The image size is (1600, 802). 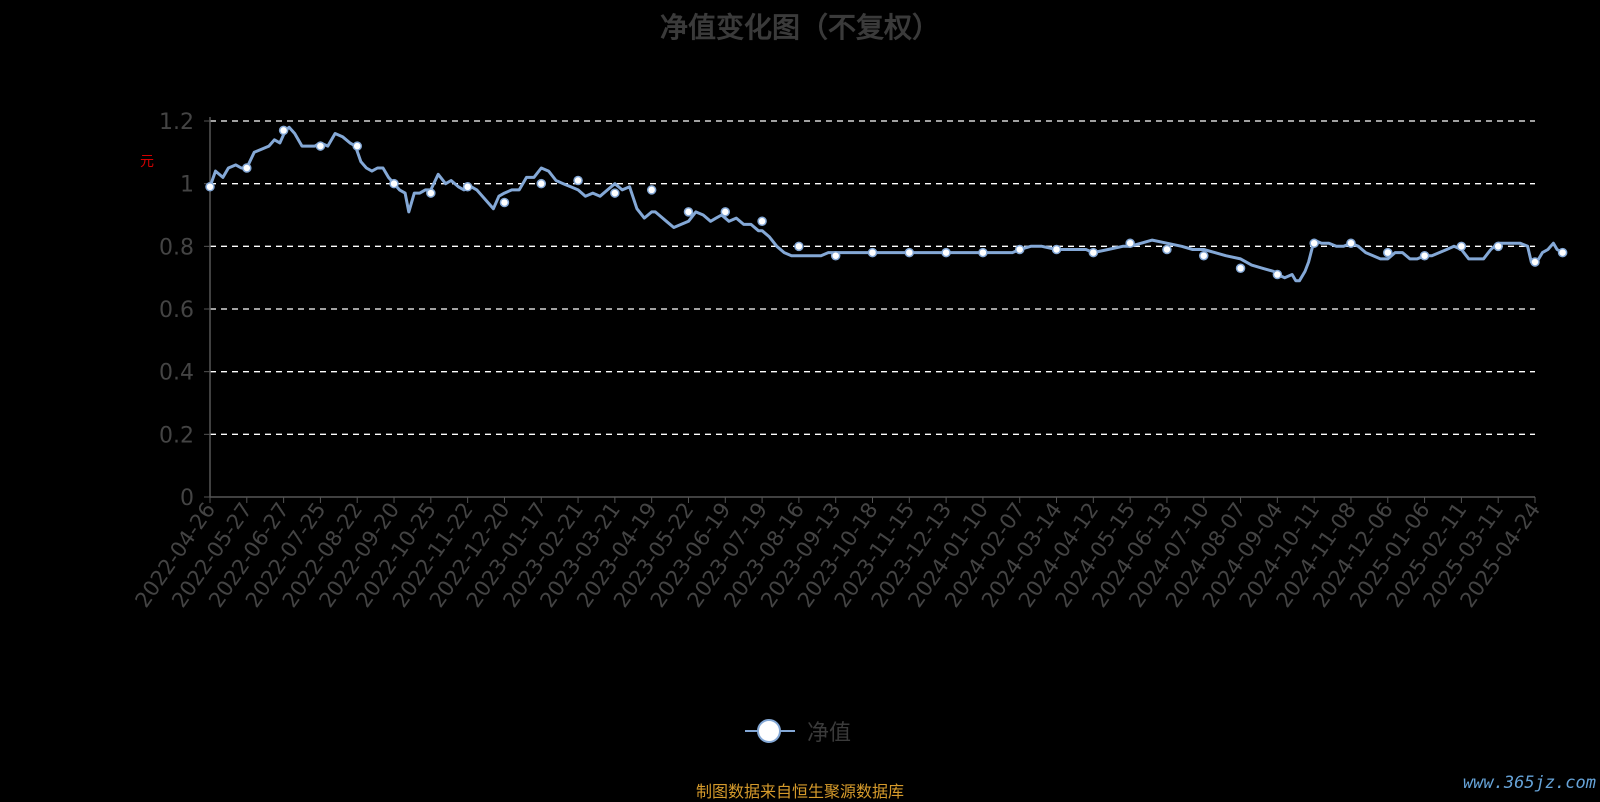 I want to click on y-tick-label: 0.6, so click(x=176, y=310).